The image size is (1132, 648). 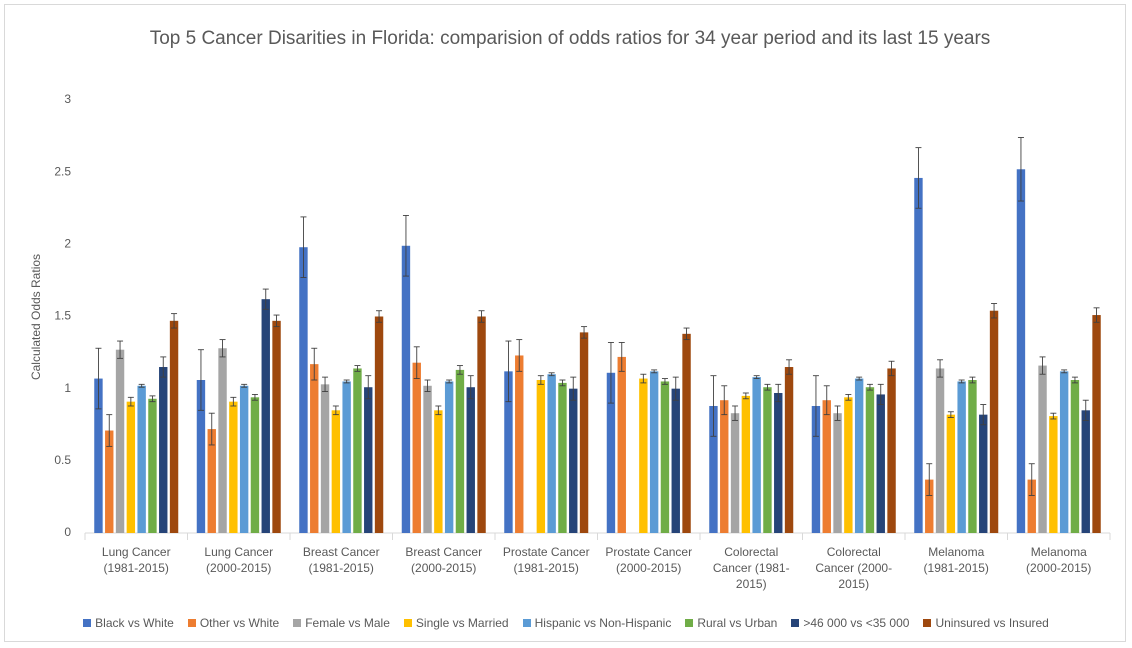 I want to click on y-tick-label: 1.5, so click(x=62, y=316).